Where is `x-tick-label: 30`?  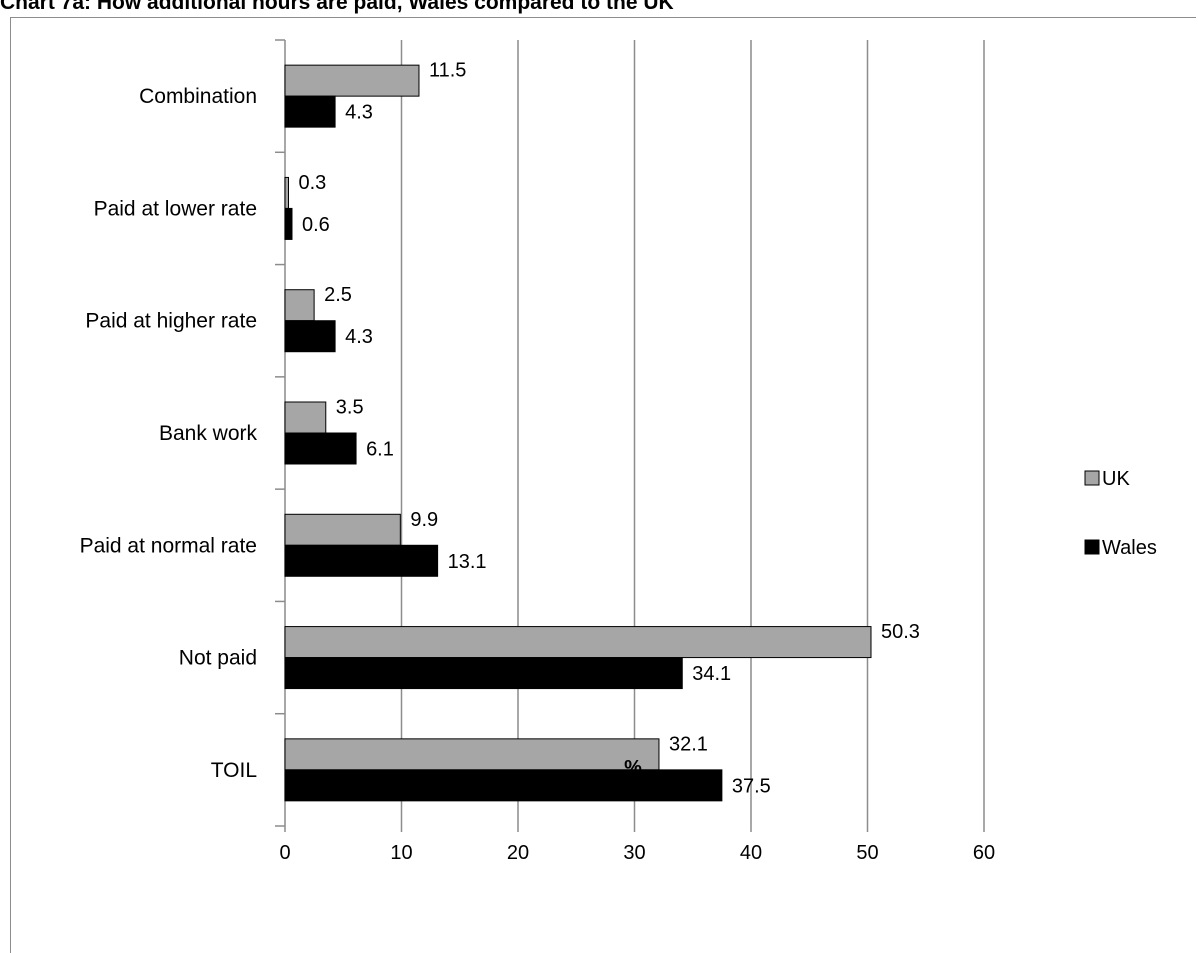
x-tick-label: 30 is located at coordinates (634, 853).